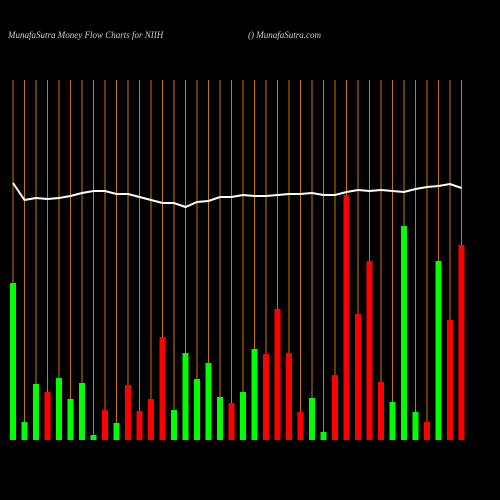 The image size is (500, 500). What do you see at coordinates (284, 35) in the screenshot?
I see `chart-subtitle: () MunafaSutra.com` at bounding box center [284, 35].